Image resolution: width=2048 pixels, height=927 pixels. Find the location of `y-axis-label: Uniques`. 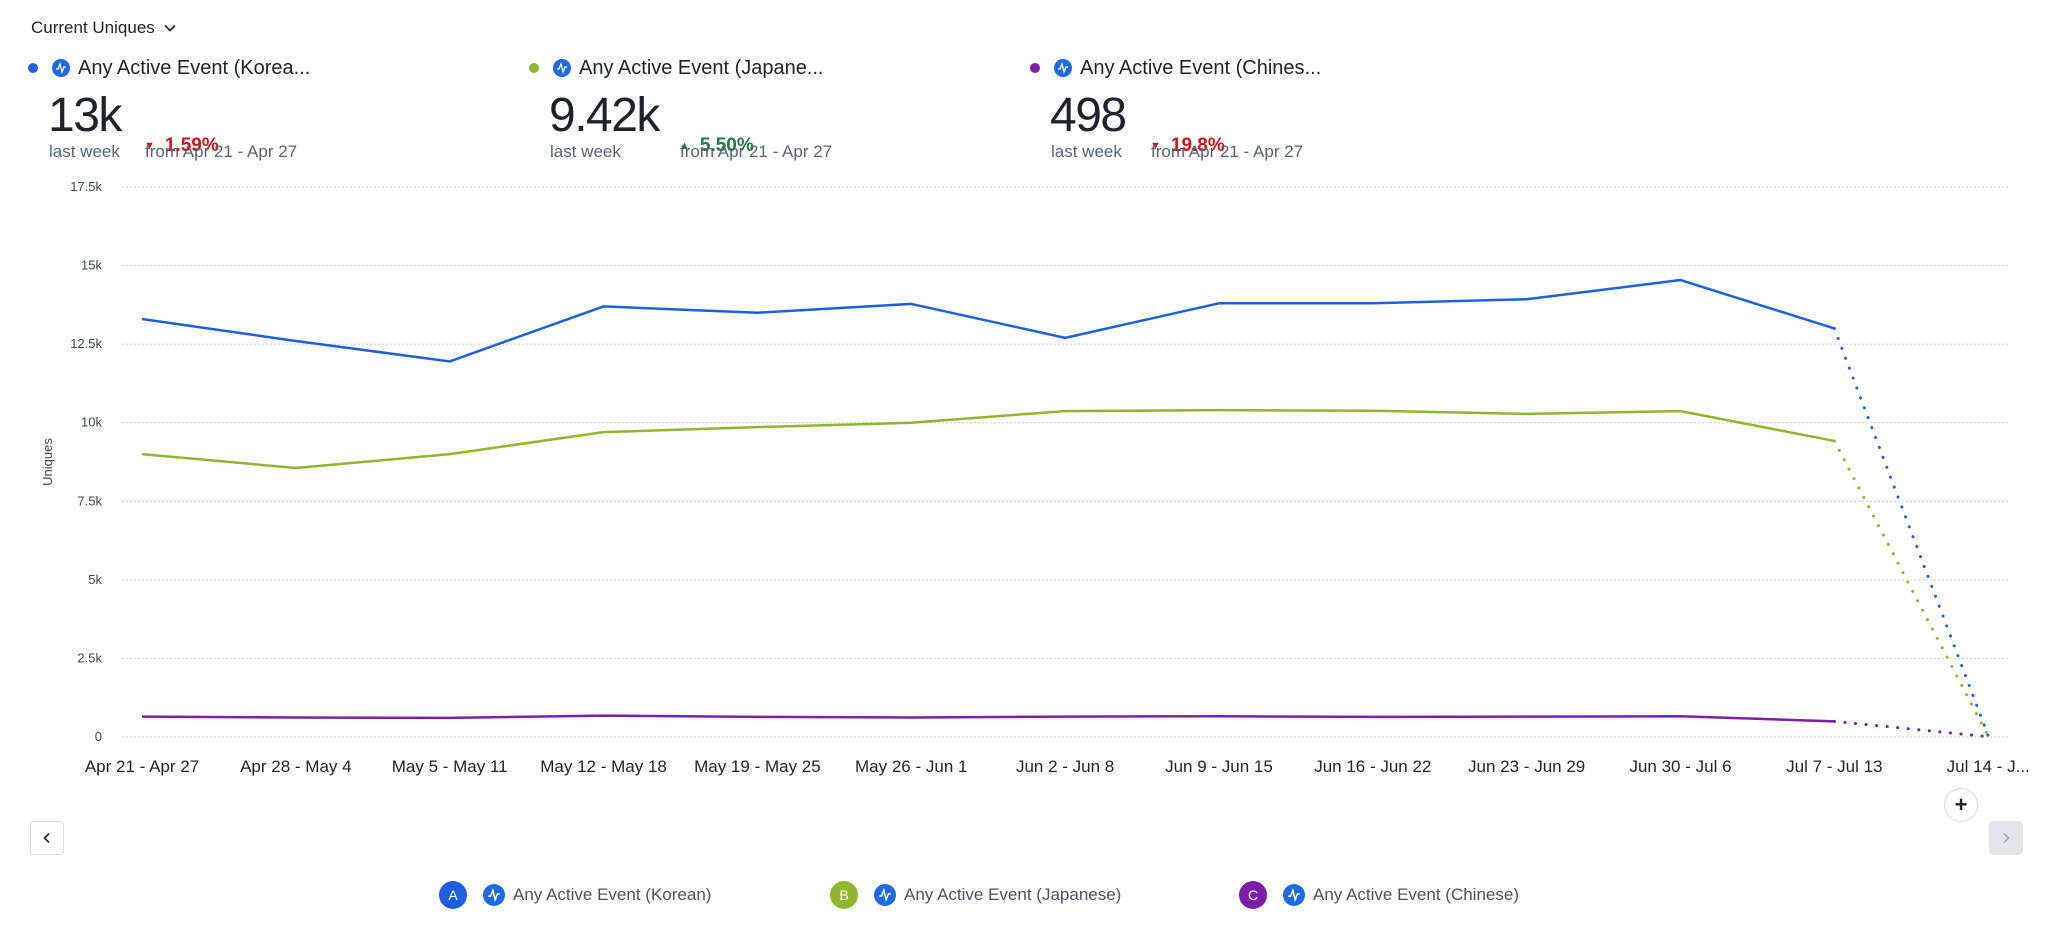

y-axis-label: Uniques is located at coordinates (47, 462).